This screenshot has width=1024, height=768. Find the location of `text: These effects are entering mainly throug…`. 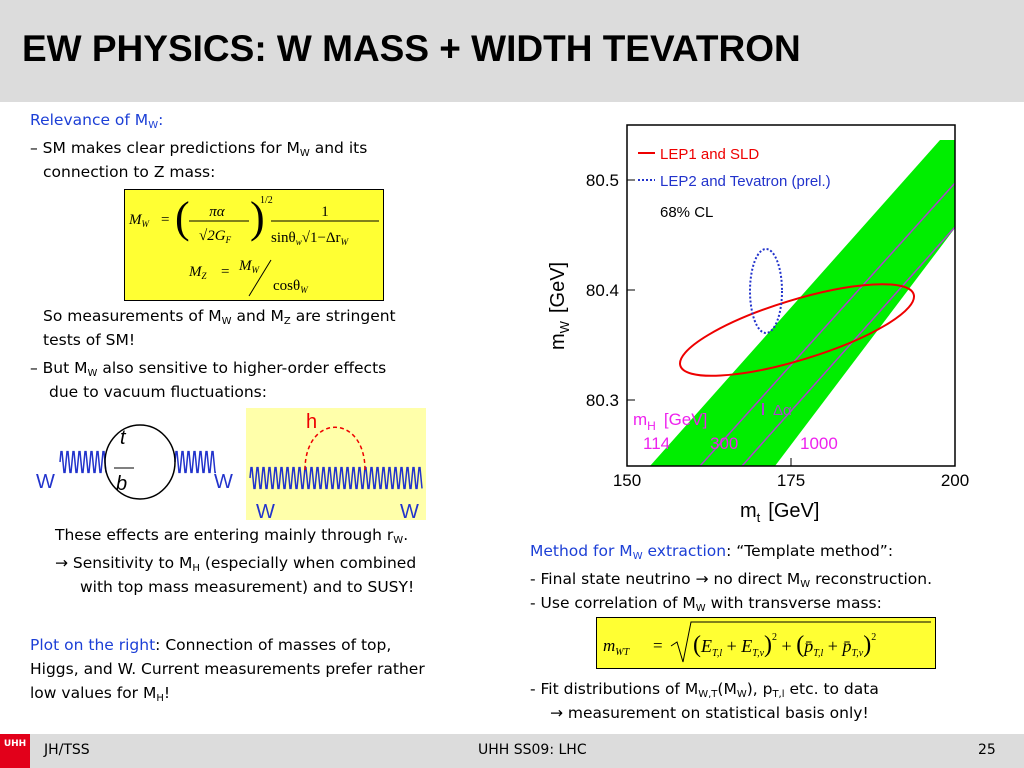

text: These effects are entering mainly throug… is located at coordinates (224, 535).